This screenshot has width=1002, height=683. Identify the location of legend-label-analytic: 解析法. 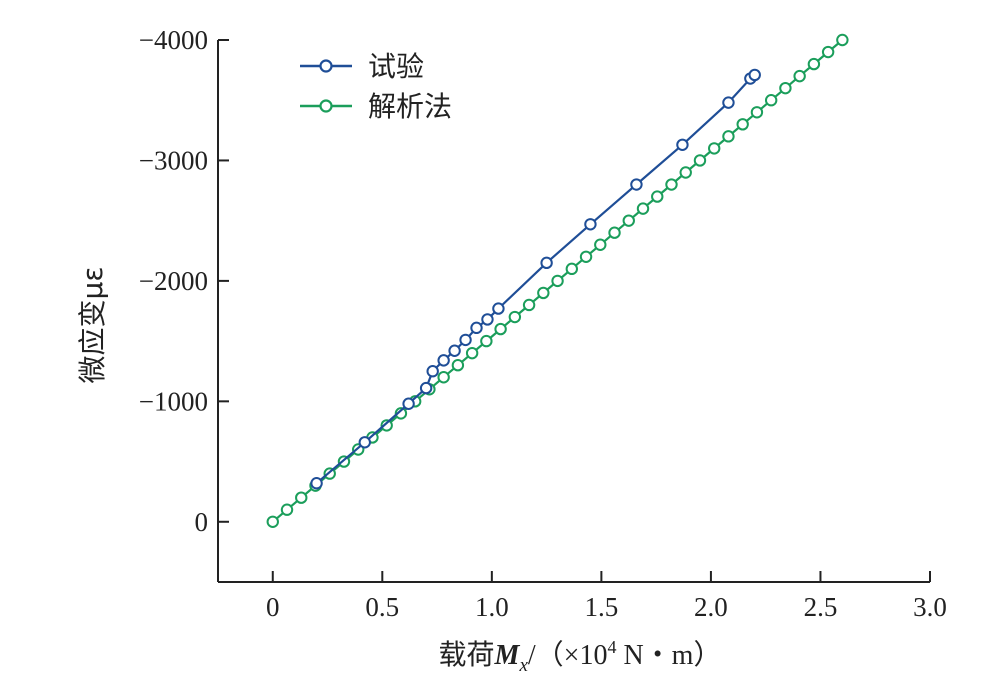
(410, 106).